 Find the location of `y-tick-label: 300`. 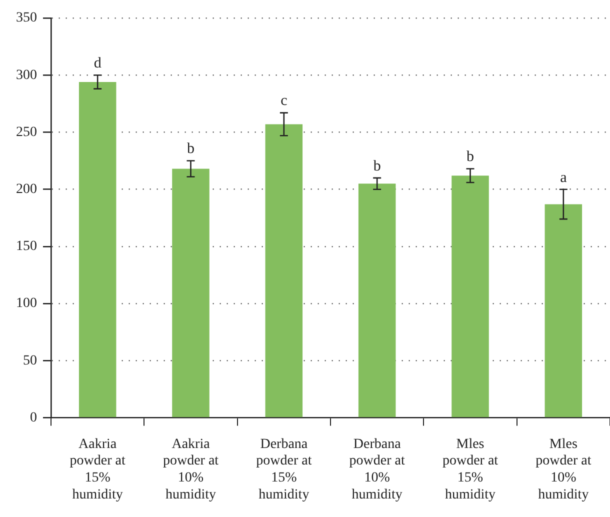

y-tick-label: 300 is located at coordinates (26, 75).